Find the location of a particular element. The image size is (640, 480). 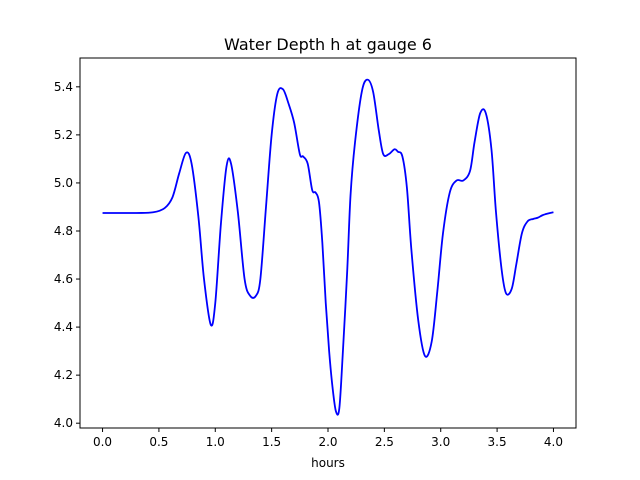

y-tick-label: 4.2 is located at coordinates (63, 375).